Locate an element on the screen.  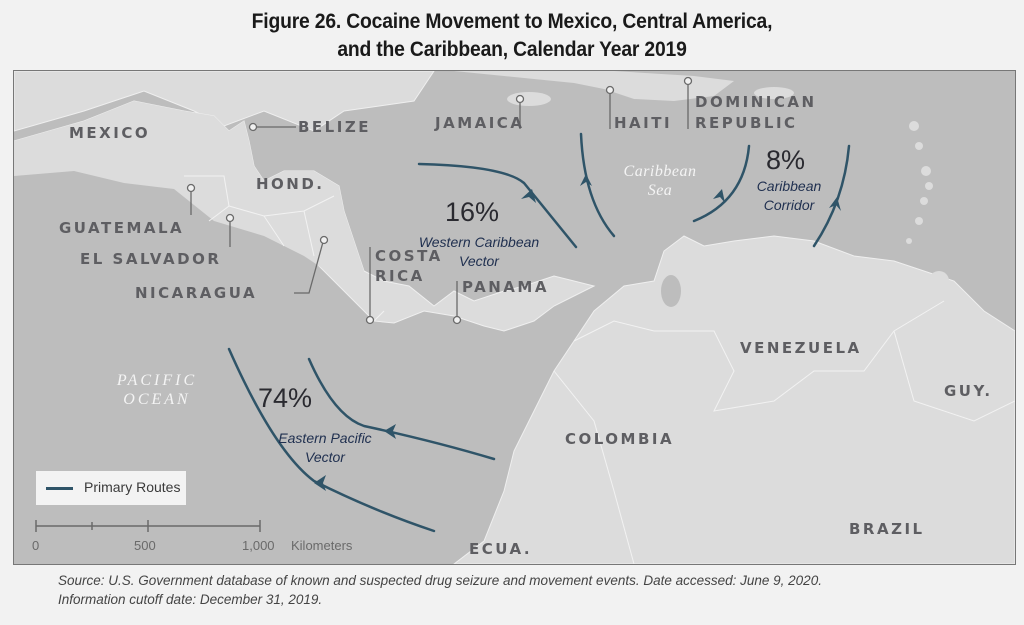
island-puerto-rico is located at coordinates (774, 93).